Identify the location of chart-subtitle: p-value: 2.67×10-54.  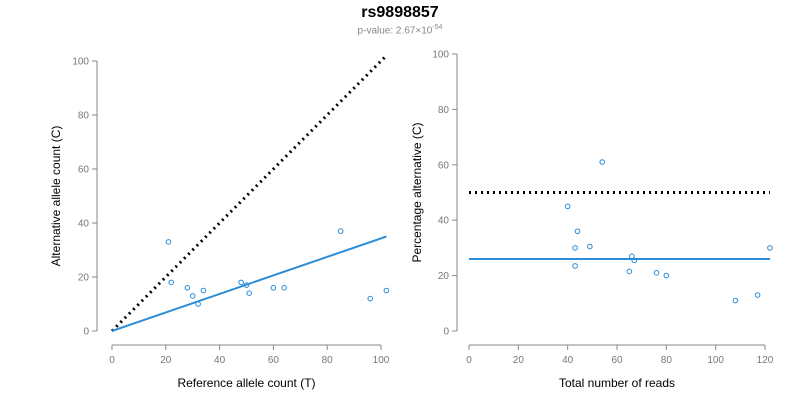
(400, 30).